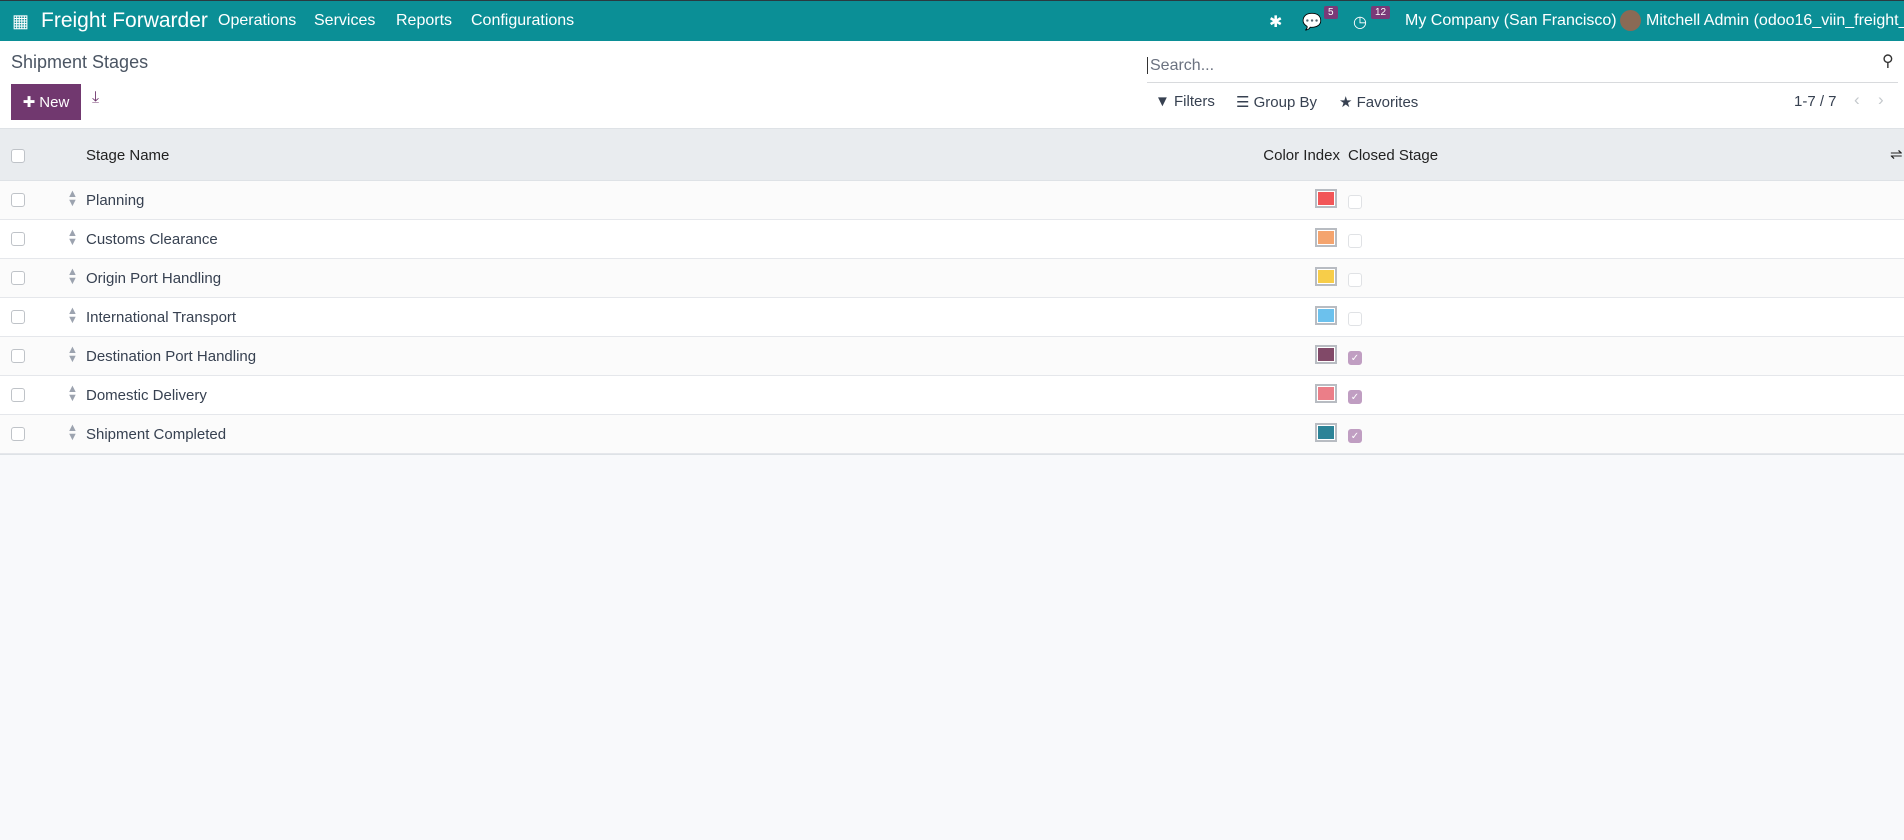 Image resolution: width=1904 pixels, height=840 pixels. What do you see at coordinates (21, 21) in the screenshot?
I see `apps-menu-icon: ▦` at bounding box center [21, 21].